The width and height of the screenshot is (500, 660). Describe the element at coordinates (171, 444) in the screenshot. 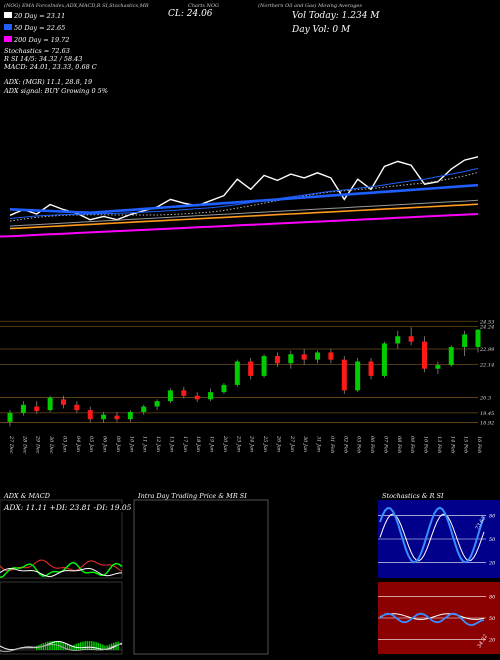

I see `date-label: 13 Jan` at that location.